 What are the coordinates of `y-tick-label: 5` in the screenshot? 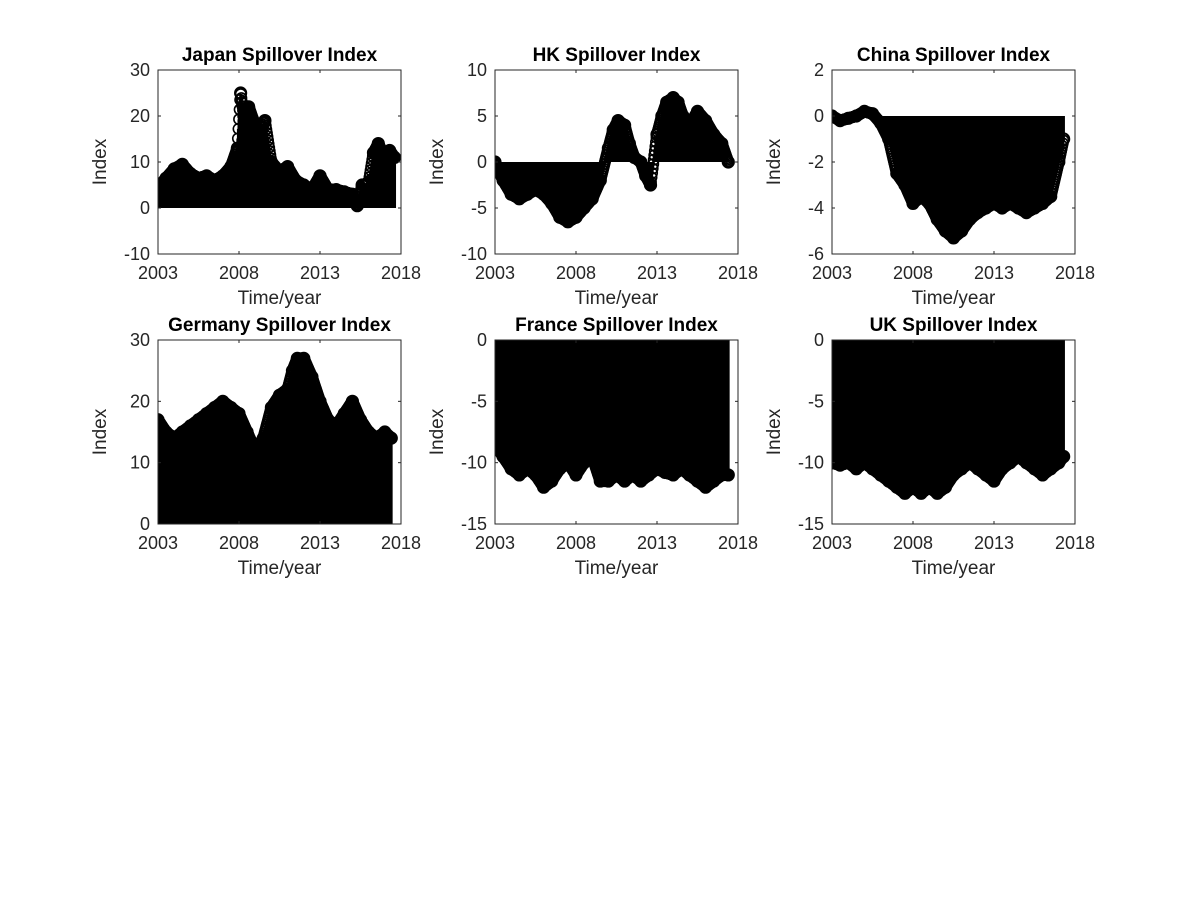 It's located at (482, 116).